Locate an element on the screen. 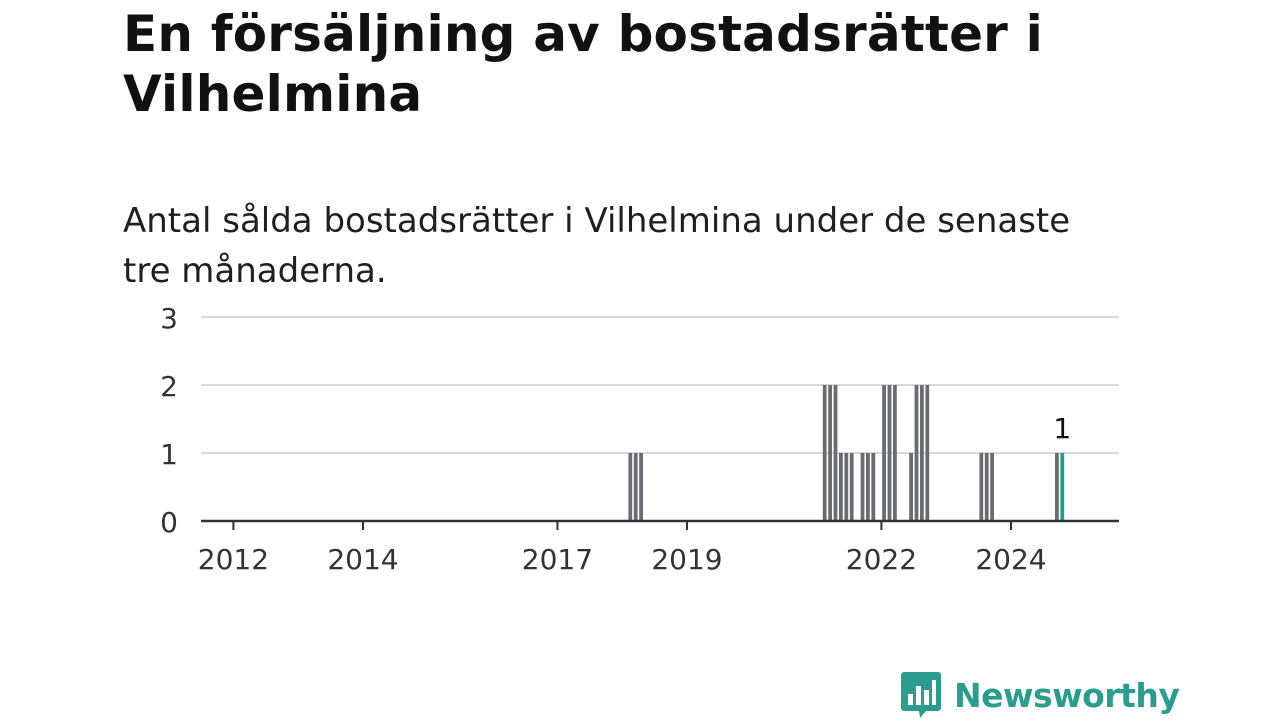 The width and height of the screenshot is (1280, 720). bar-chart-speech-bubble-icon is located at coordinates (921, 695).